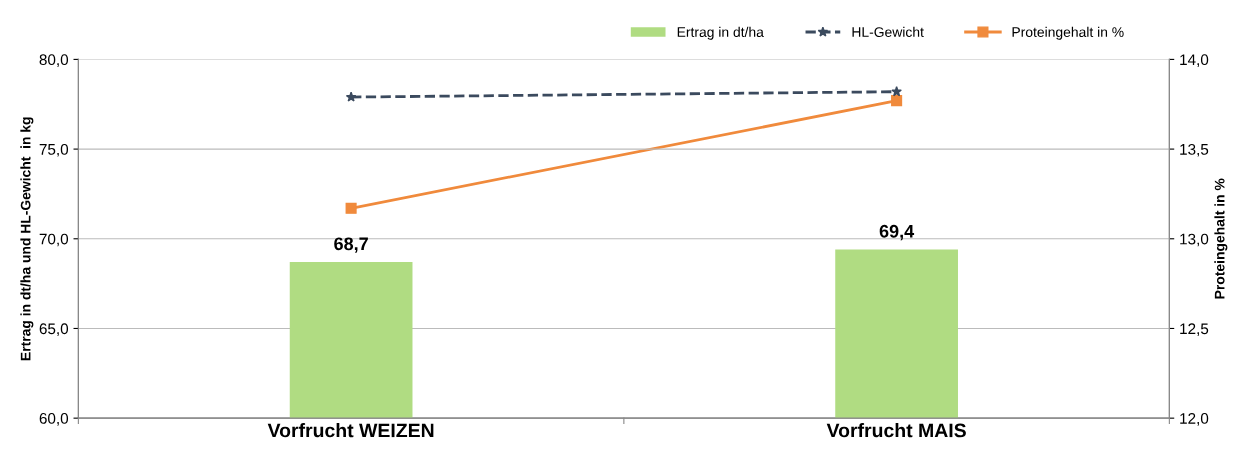 The height and width of the screenshot is (457, 1244). What do you see at coordinates (351, 245) in the screenshot?
I see `data-label: 68,7` at bounding box center [351, 245].